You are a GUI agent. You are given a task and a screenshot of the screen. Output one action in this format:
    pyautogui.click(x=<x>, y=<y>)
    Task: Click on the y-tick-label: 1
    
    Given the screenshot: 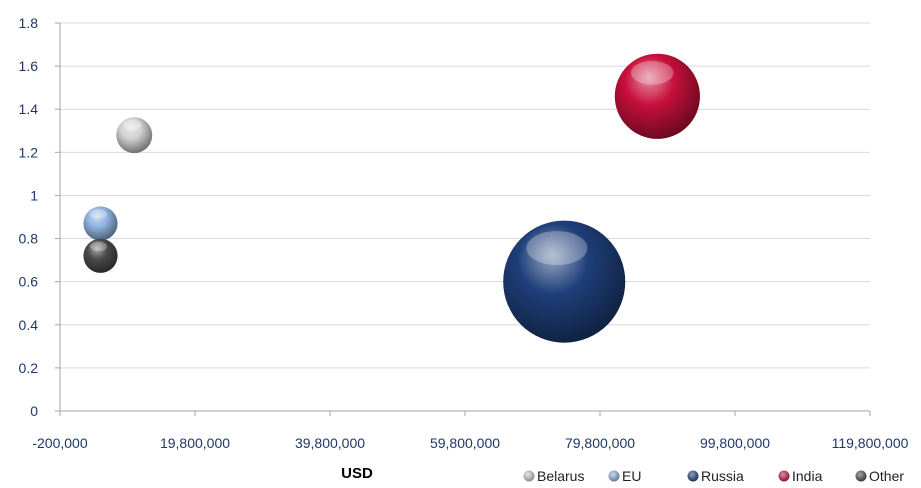 What is the action you would take?
    pyautogui.click(x=34, y=195)
    